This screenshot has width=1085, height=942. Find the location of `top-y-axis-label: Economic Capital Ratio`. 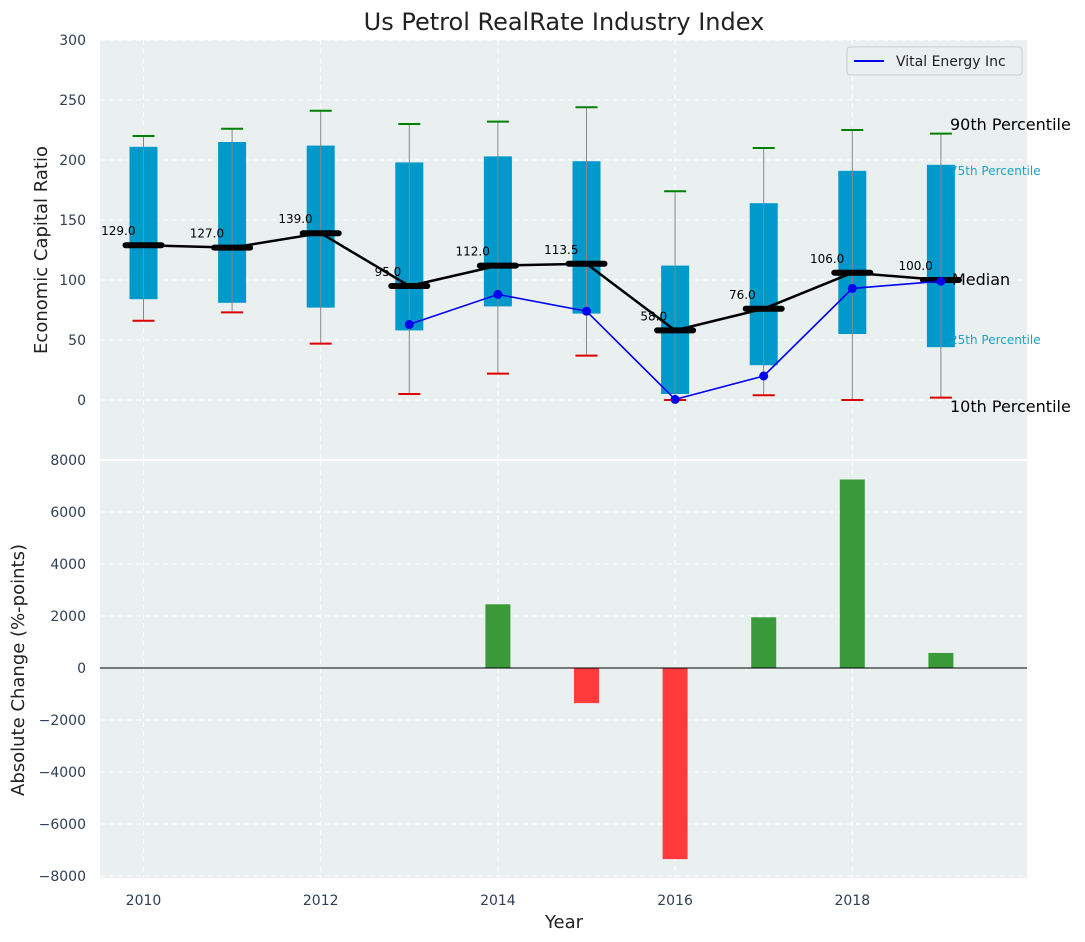

top-y-axis-label: Economic Capital Ratio is located at coordinates (41, 250).